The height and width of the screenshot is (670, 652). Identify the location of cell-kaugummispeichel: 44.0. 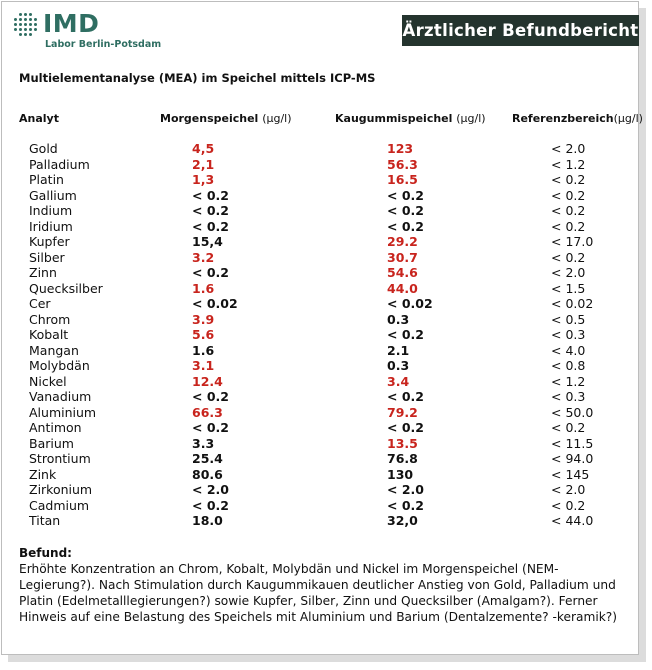
(402, 288).